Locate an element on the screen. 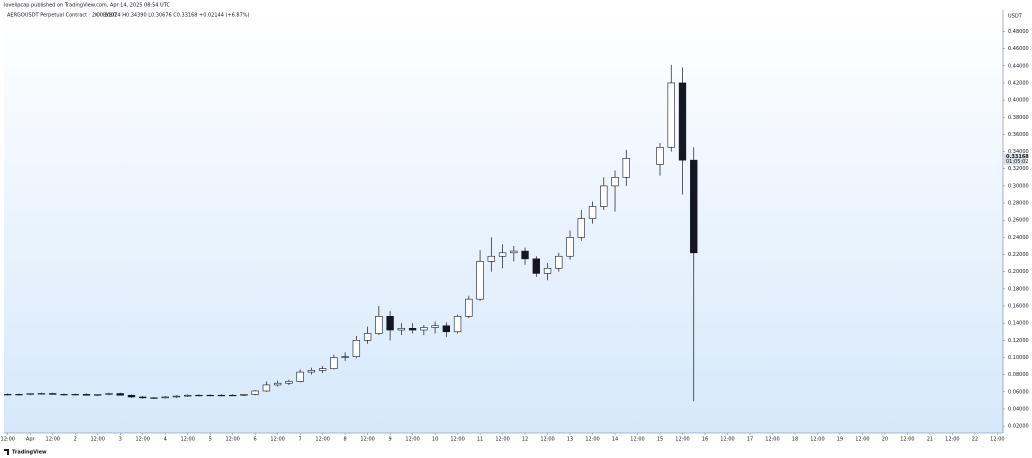 The image size is (1032, 458). x-tick-label: 20 is located at coordinates (885, 440).